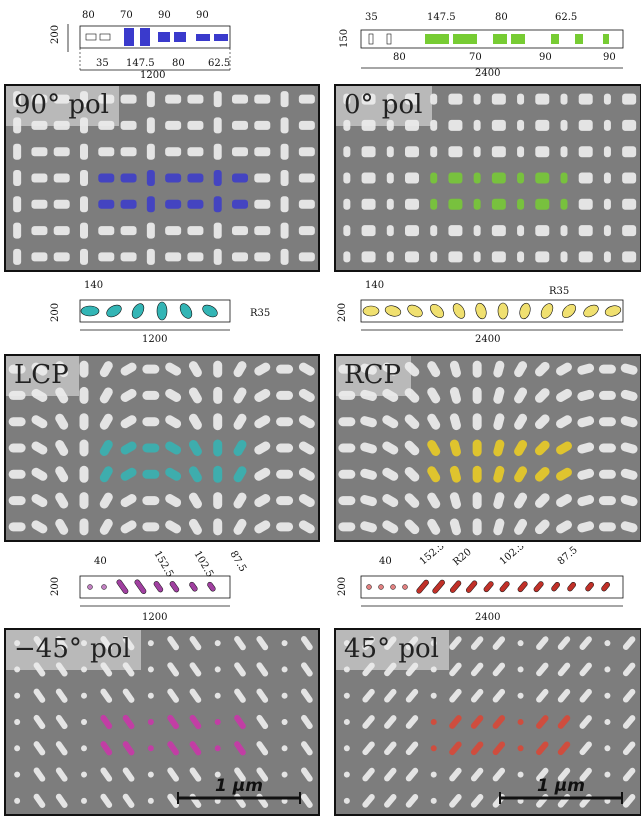 This screenshot has width=641, height=816. I want to click on dim-top: 140, so click(374, 285).